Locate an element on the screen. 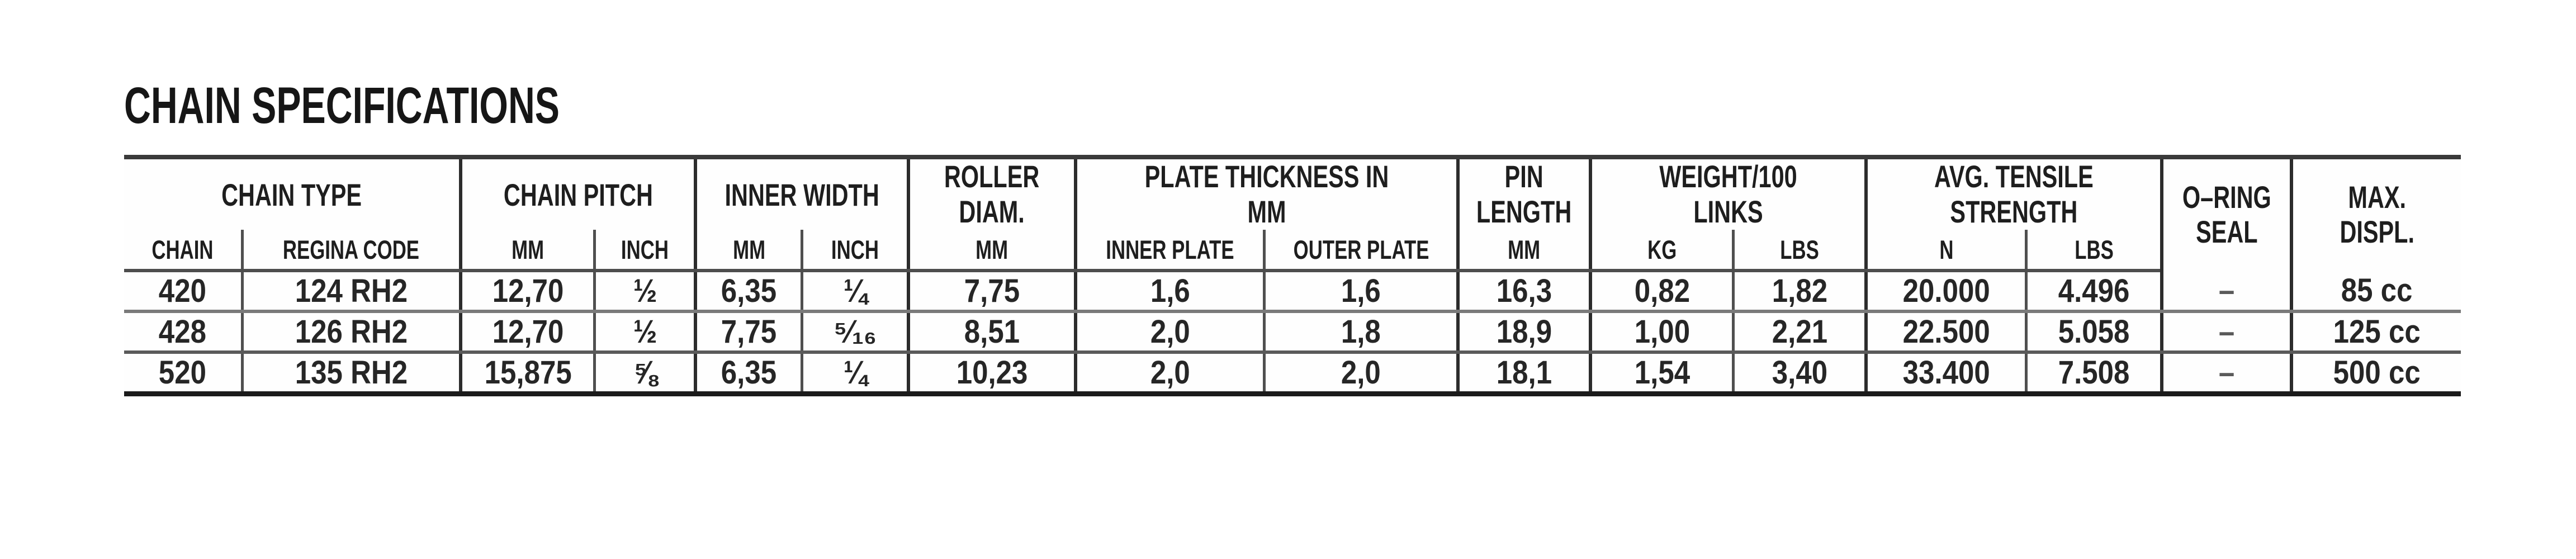 This screenshot has width=2576, height=559. cell-tensile-lbs: 5.058 is located at coordinates (2093, 333).